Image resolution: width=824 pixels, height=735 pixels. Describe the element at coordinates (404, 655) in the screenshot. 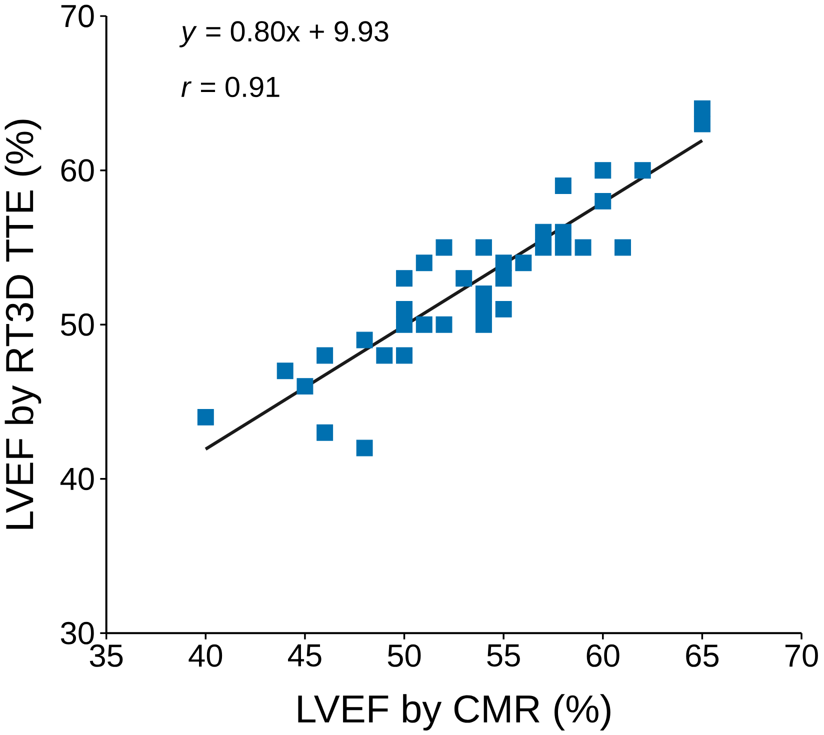

I see `x-tick-label: 50` at that location.